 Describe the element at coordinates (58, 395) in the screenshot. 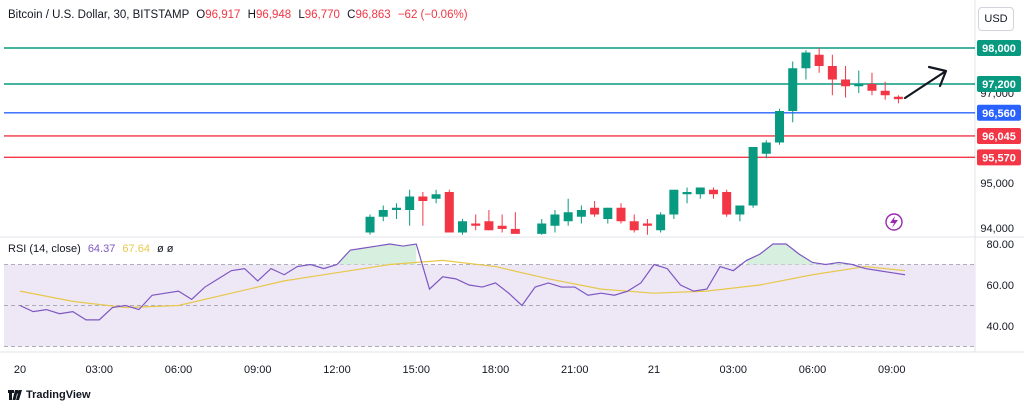

I see `tradingview-brand: TradingView` at that location.